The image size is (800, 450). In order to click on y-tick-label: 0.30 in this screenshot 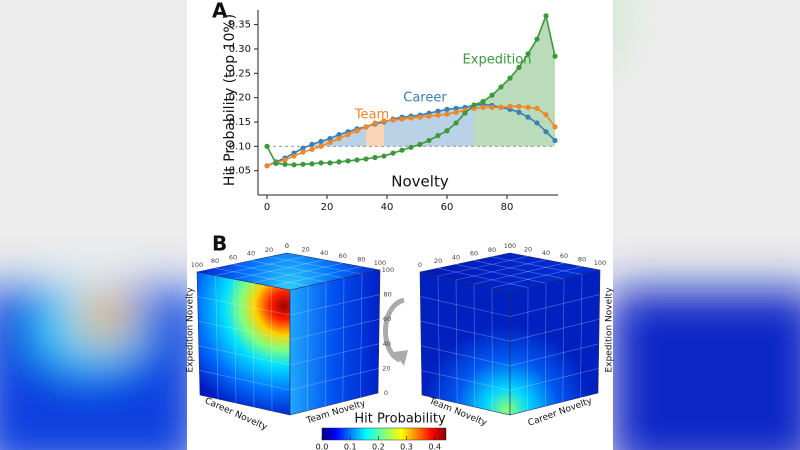, I will do `click(240, 49)`.